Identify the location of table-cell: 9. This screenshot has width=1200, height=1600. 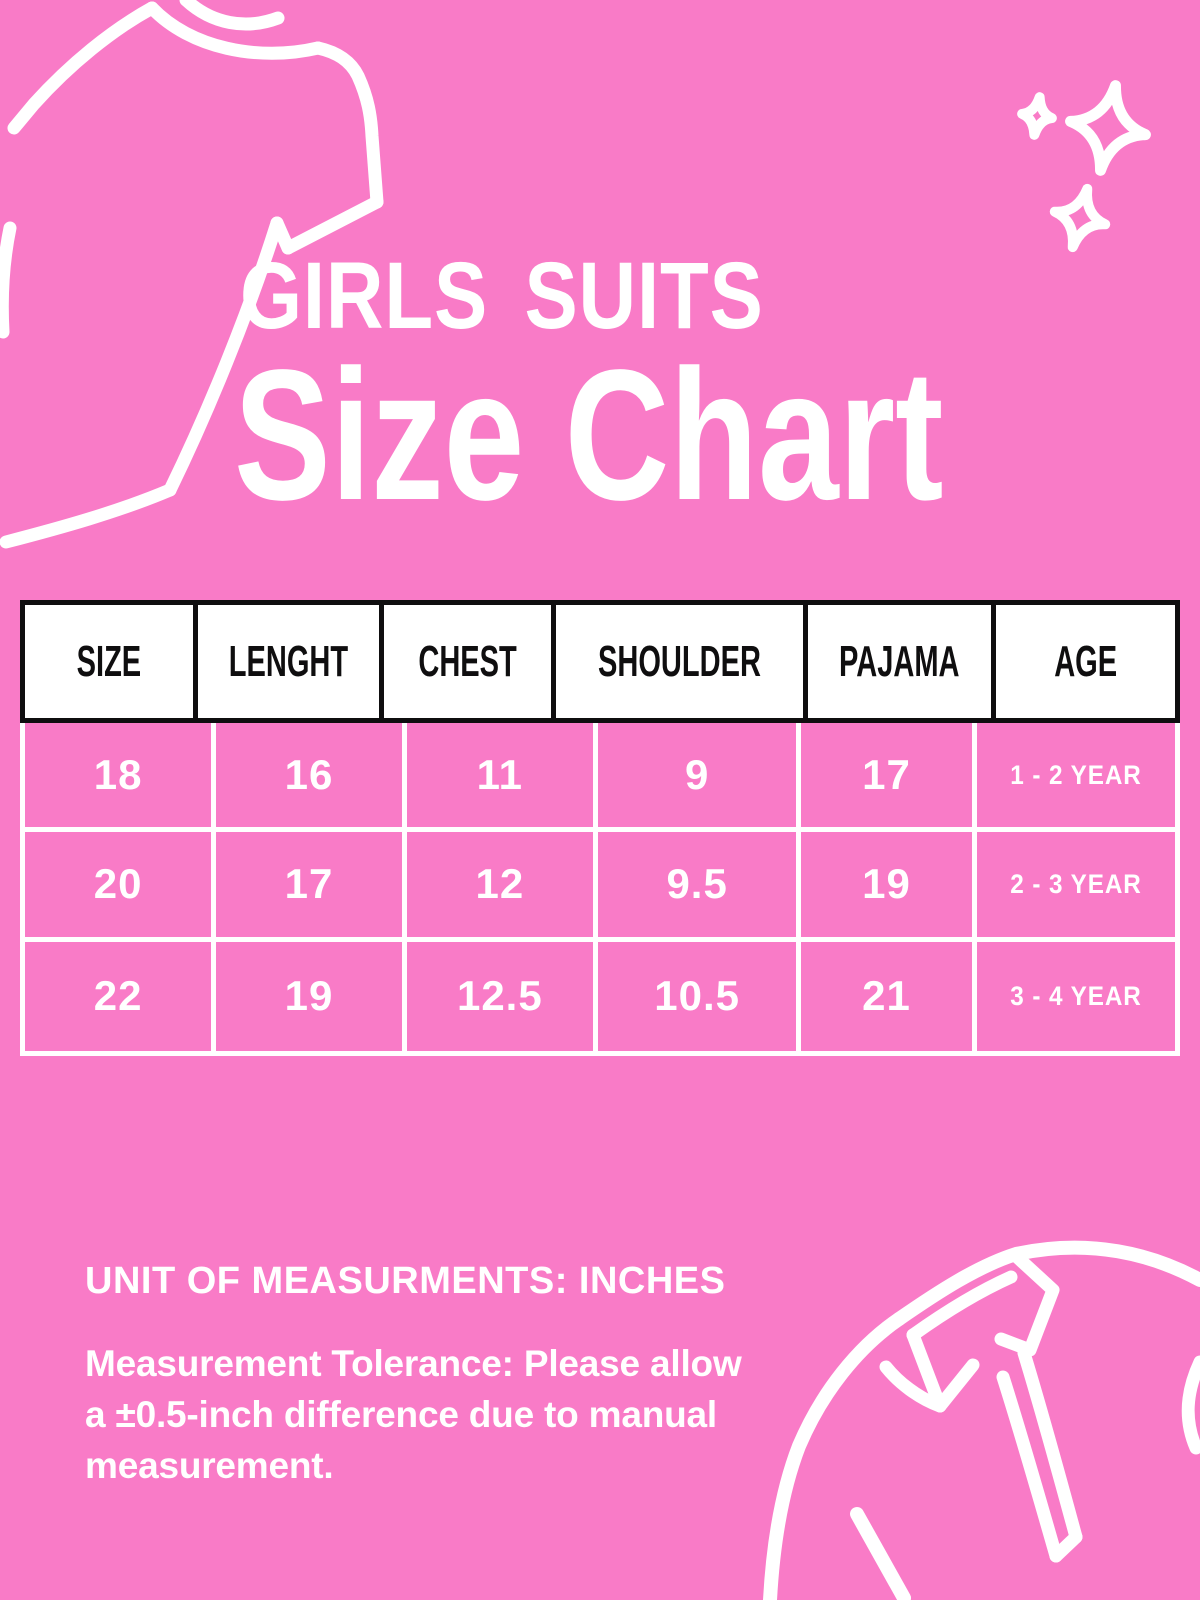
(700, 778).